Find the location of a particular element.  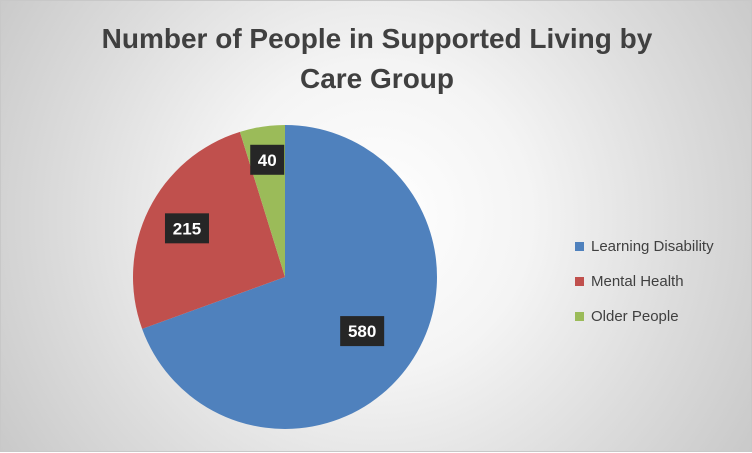

pie-data-labels: 580 215 40 is located at coordinates (274, 245).